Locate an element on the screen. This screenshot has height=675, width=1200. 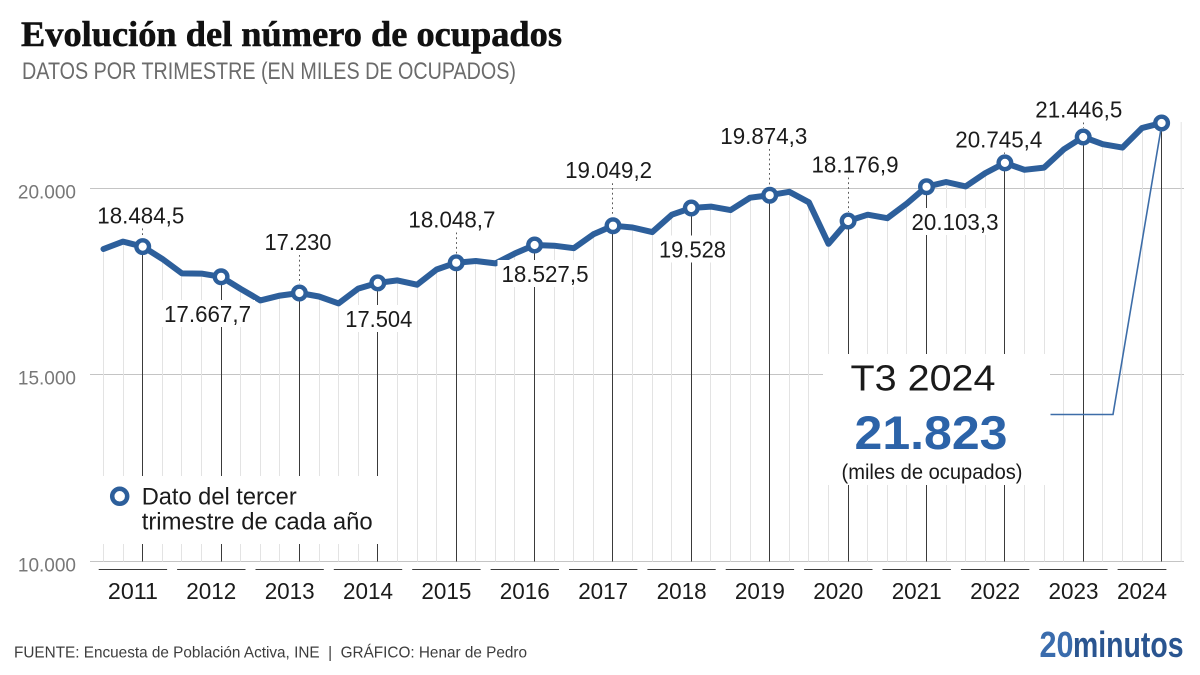
svg-text: 19.874,3 is located at coordinates (763, 136).